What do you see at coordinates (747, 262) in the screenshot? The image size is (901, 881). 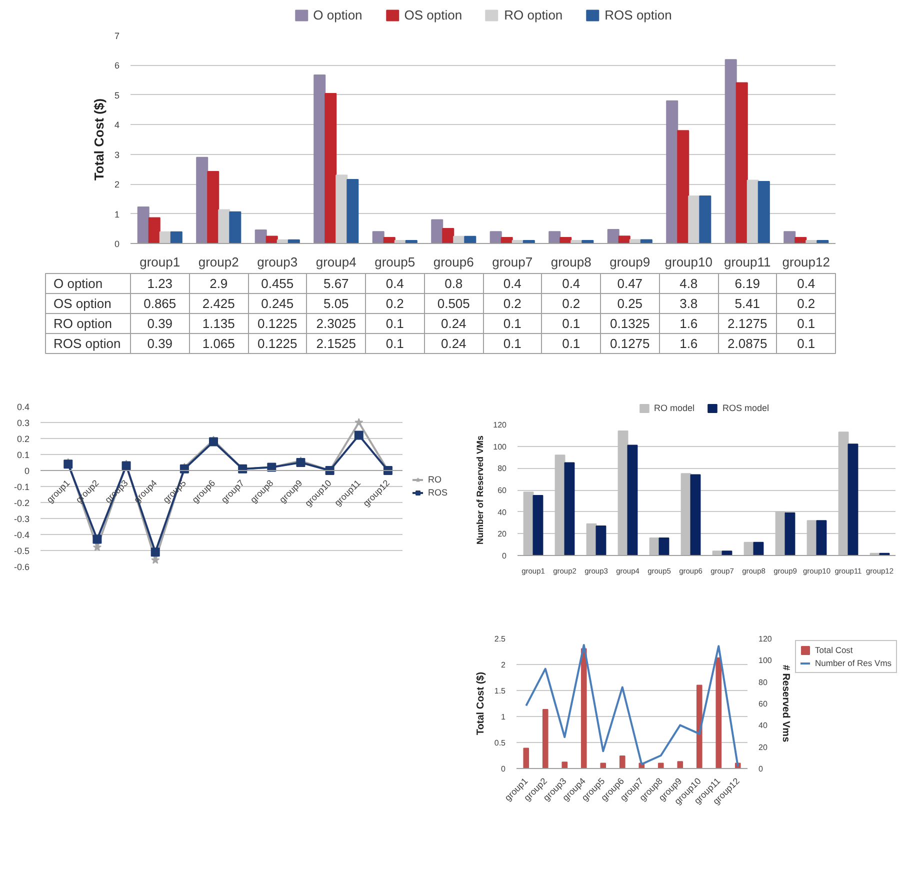 I see `x-tick-label: group11` at bounding box center [747, 262].